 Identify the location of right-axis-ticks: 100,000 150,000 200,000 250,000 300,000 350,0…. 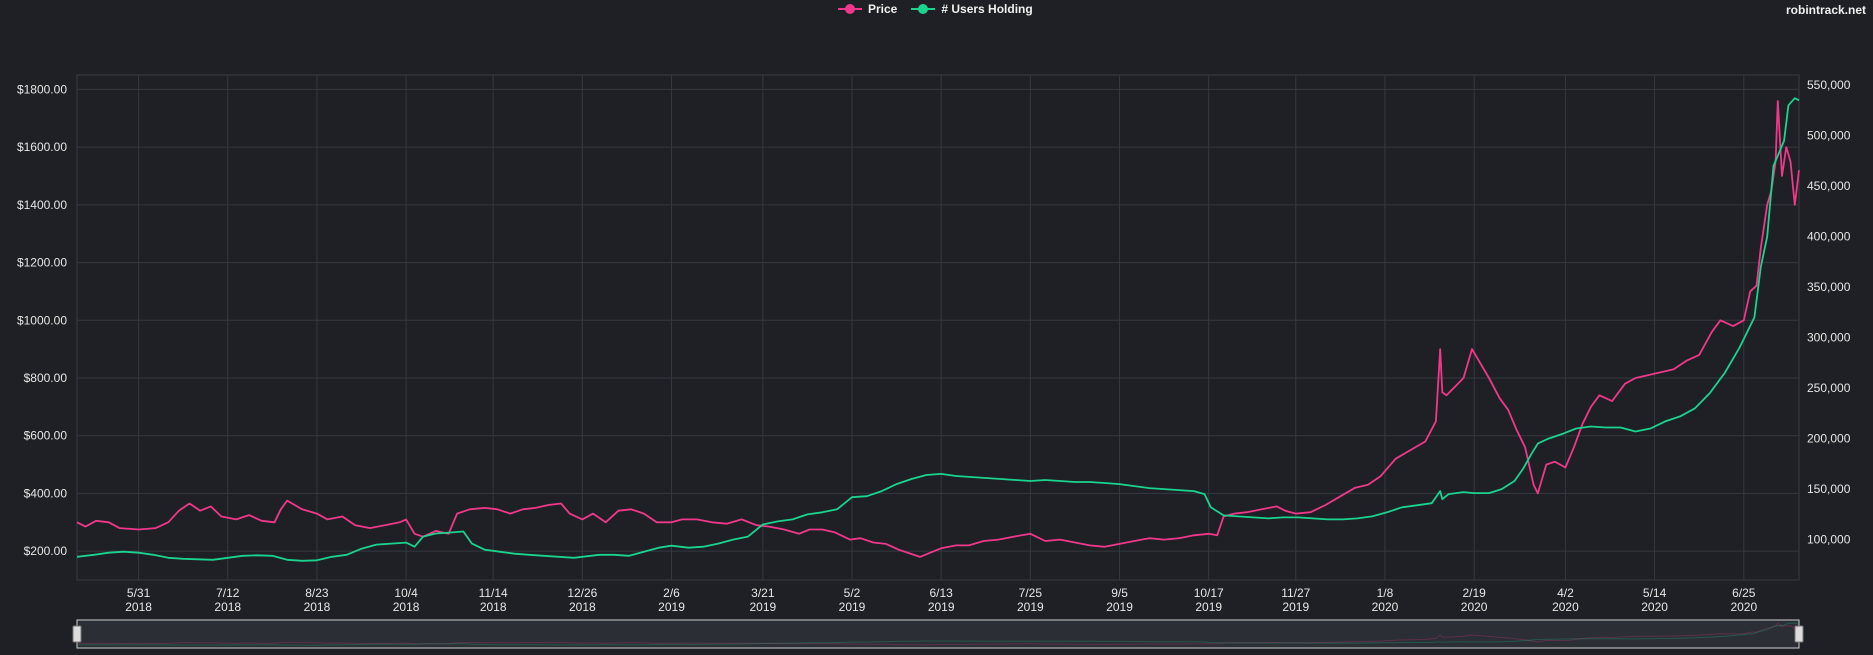
(1829, 312).